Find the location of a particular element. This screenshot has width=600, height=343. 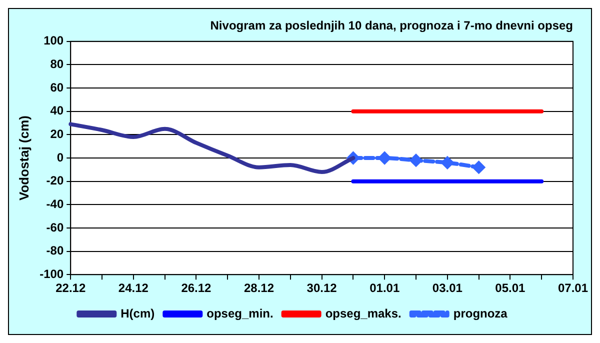

y-tick-label: 20 is located at coordinates (57, 133).